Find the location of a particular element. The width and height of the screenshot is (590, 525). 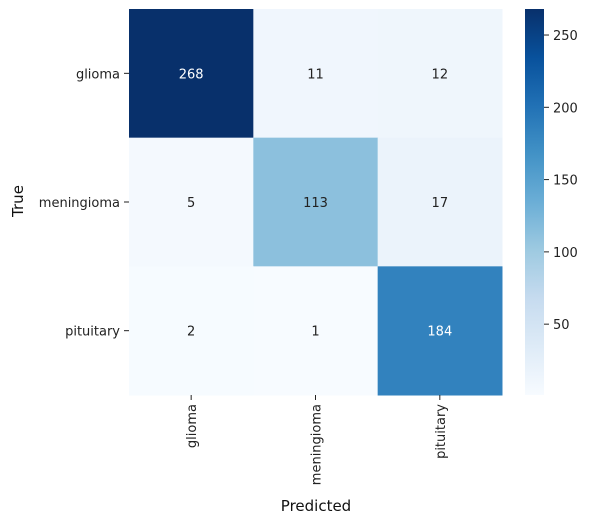

colorbar-ticks: 50 100 150 200 250 is located at coordinates (561, 181).